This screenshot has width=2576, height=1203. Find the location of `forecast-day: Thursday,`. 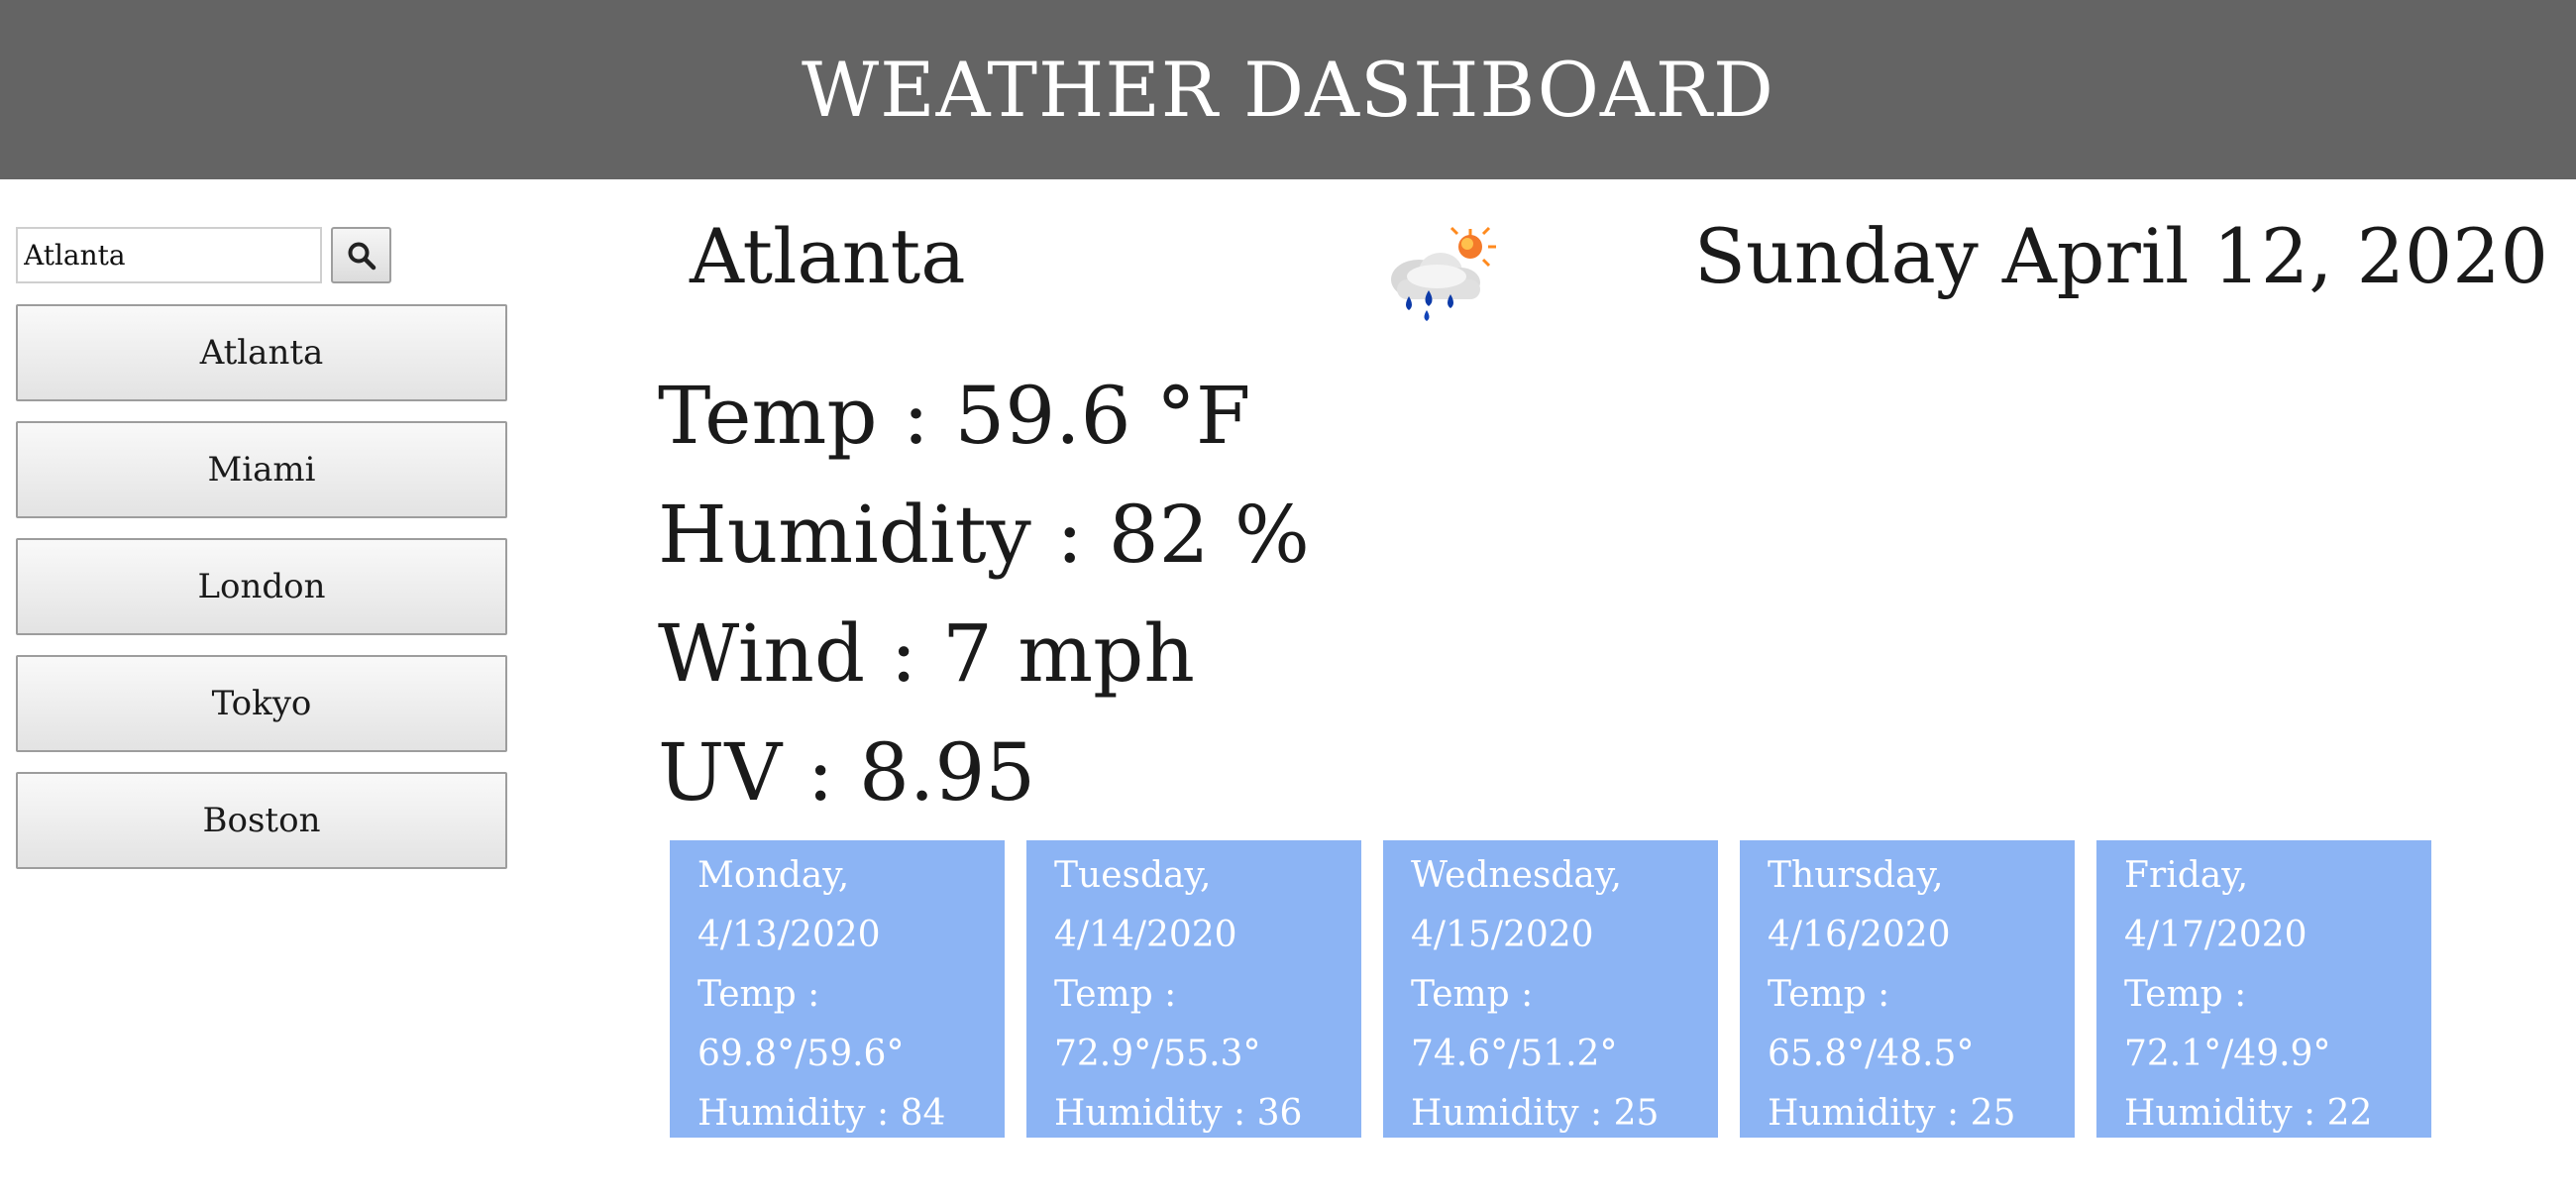

forecast-day: Thursday, is located at coordinates (1856, 875).